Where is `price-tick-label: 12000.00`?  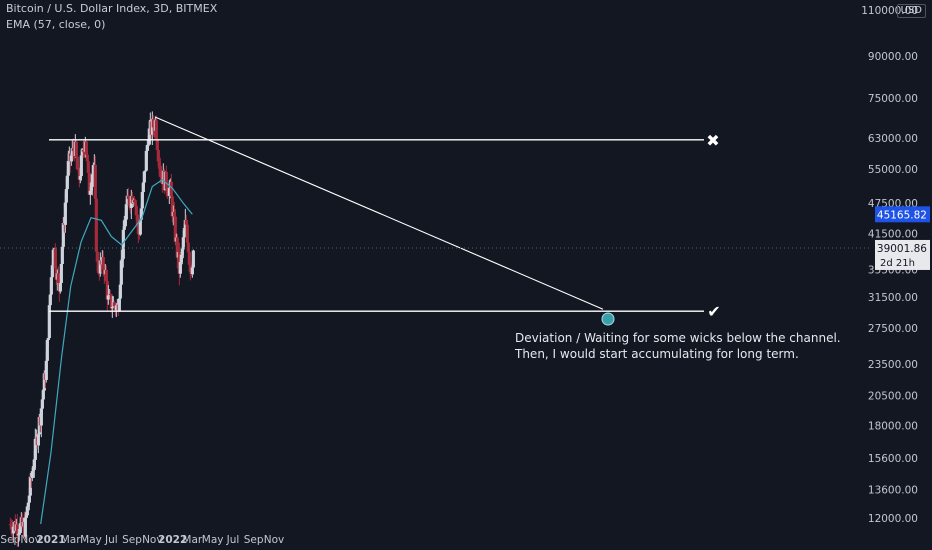
price-tick-label: 12000.00 is located at coordinates (893, 519).